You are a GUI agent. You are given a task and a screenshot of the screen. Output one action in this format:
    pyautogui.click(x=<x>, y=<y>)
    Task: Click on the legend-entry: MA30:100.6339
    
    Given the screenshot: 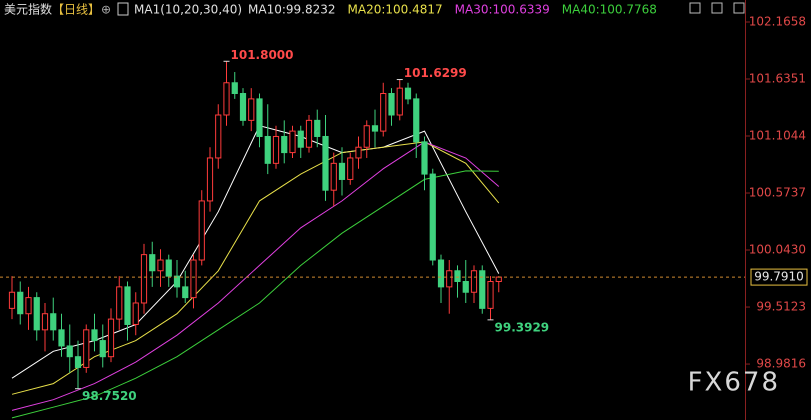 What is the action you would take?
    pyautogui.click(x=502, y=10)
    